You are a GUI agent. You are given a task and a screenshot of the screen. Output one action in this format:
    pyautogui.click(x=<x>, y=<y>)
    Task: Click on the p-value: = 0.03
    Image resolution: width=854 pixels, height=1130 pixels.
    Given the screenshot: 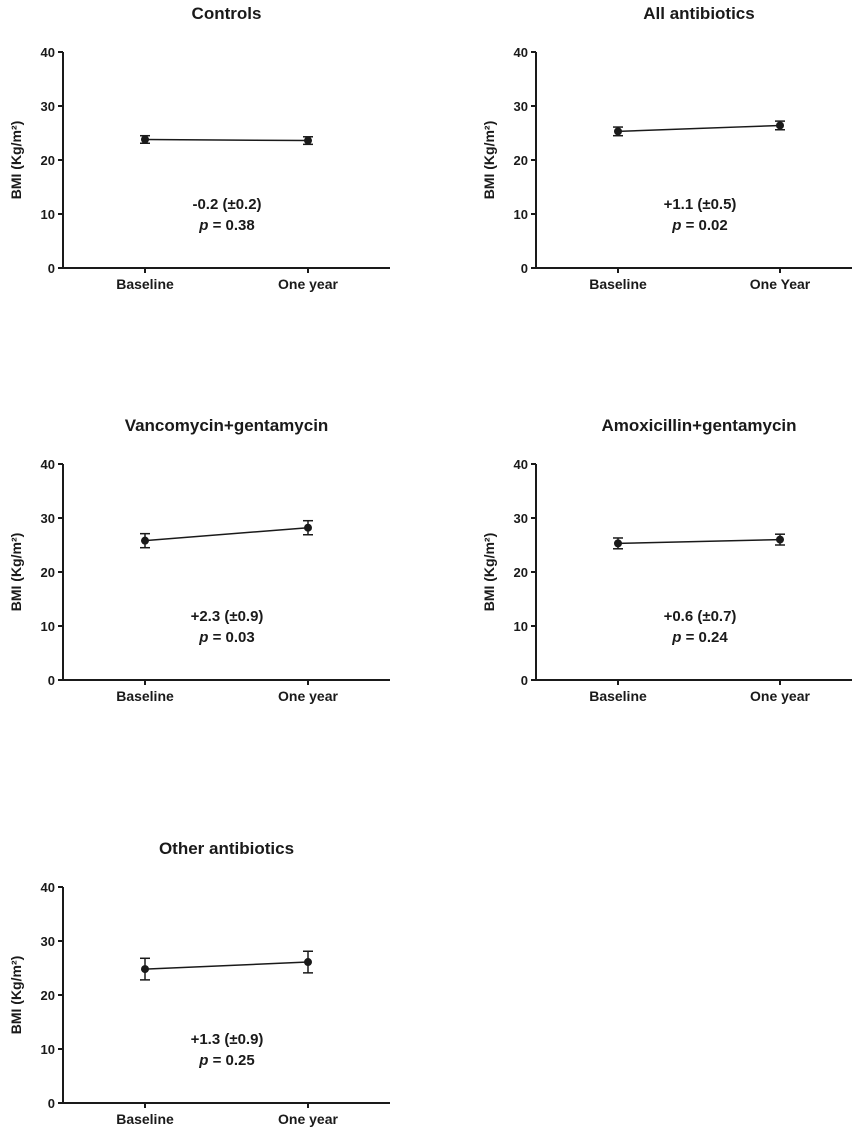 What is the action you would take?
    pyautogui.click(x=231, y=637)
    